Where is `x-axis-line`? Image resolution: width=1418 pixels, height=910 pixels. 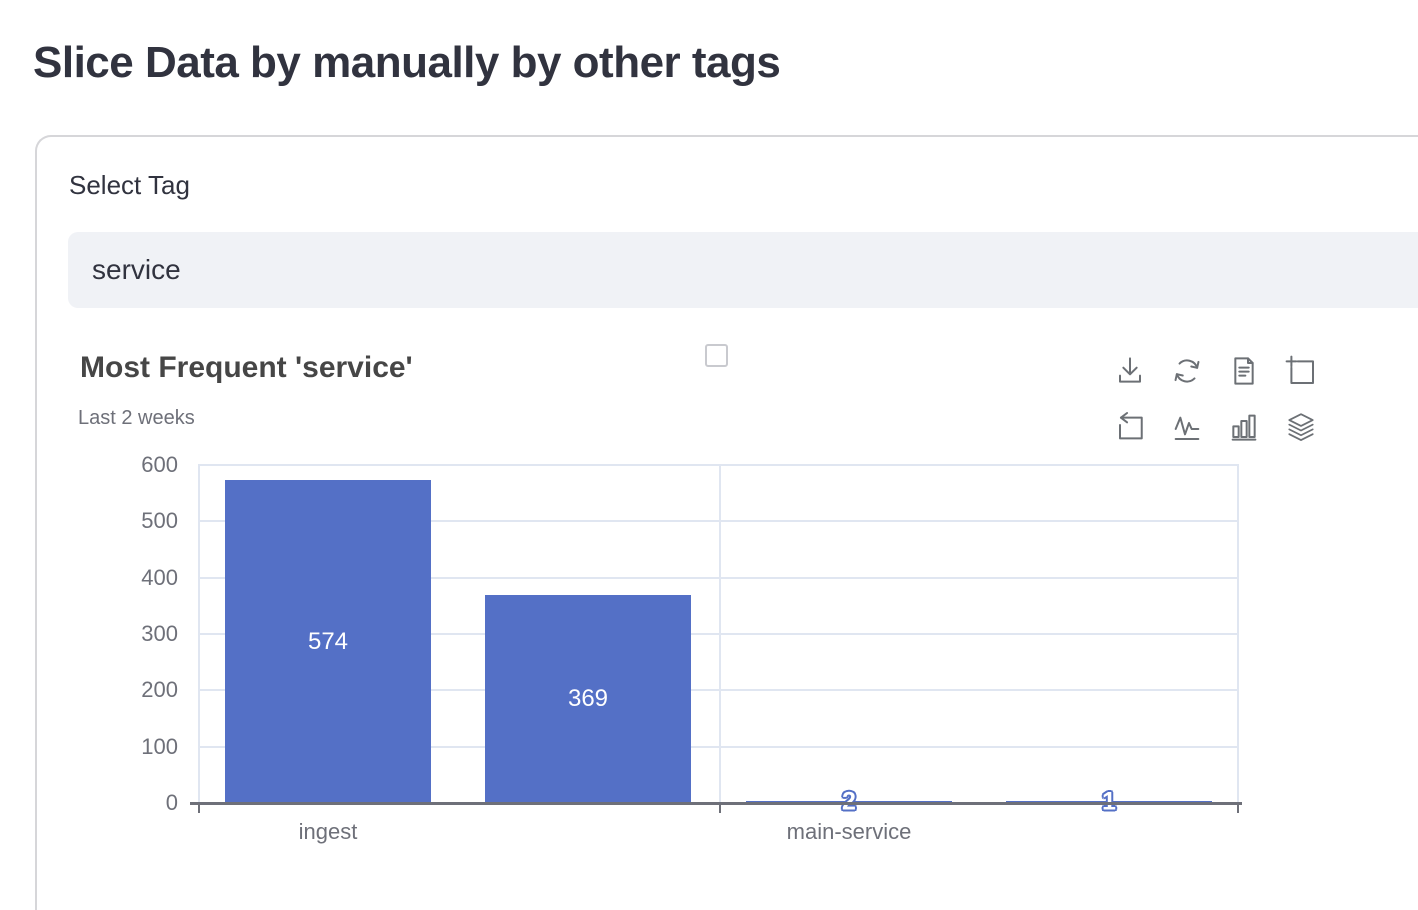
x-axis-line is located at coordinates (716, 803).